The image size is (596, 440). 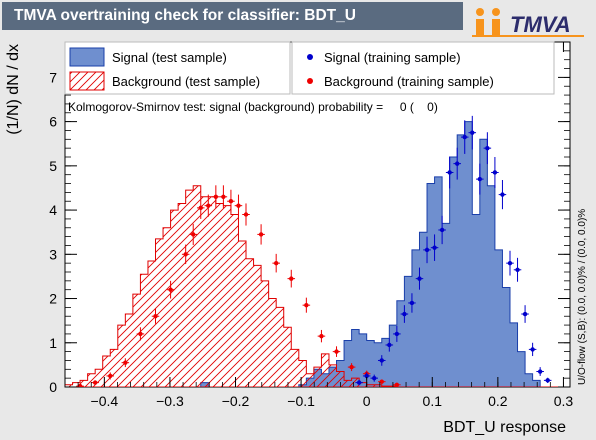 I want to click on x-tick-label: 0, so click(x=367, y=401).